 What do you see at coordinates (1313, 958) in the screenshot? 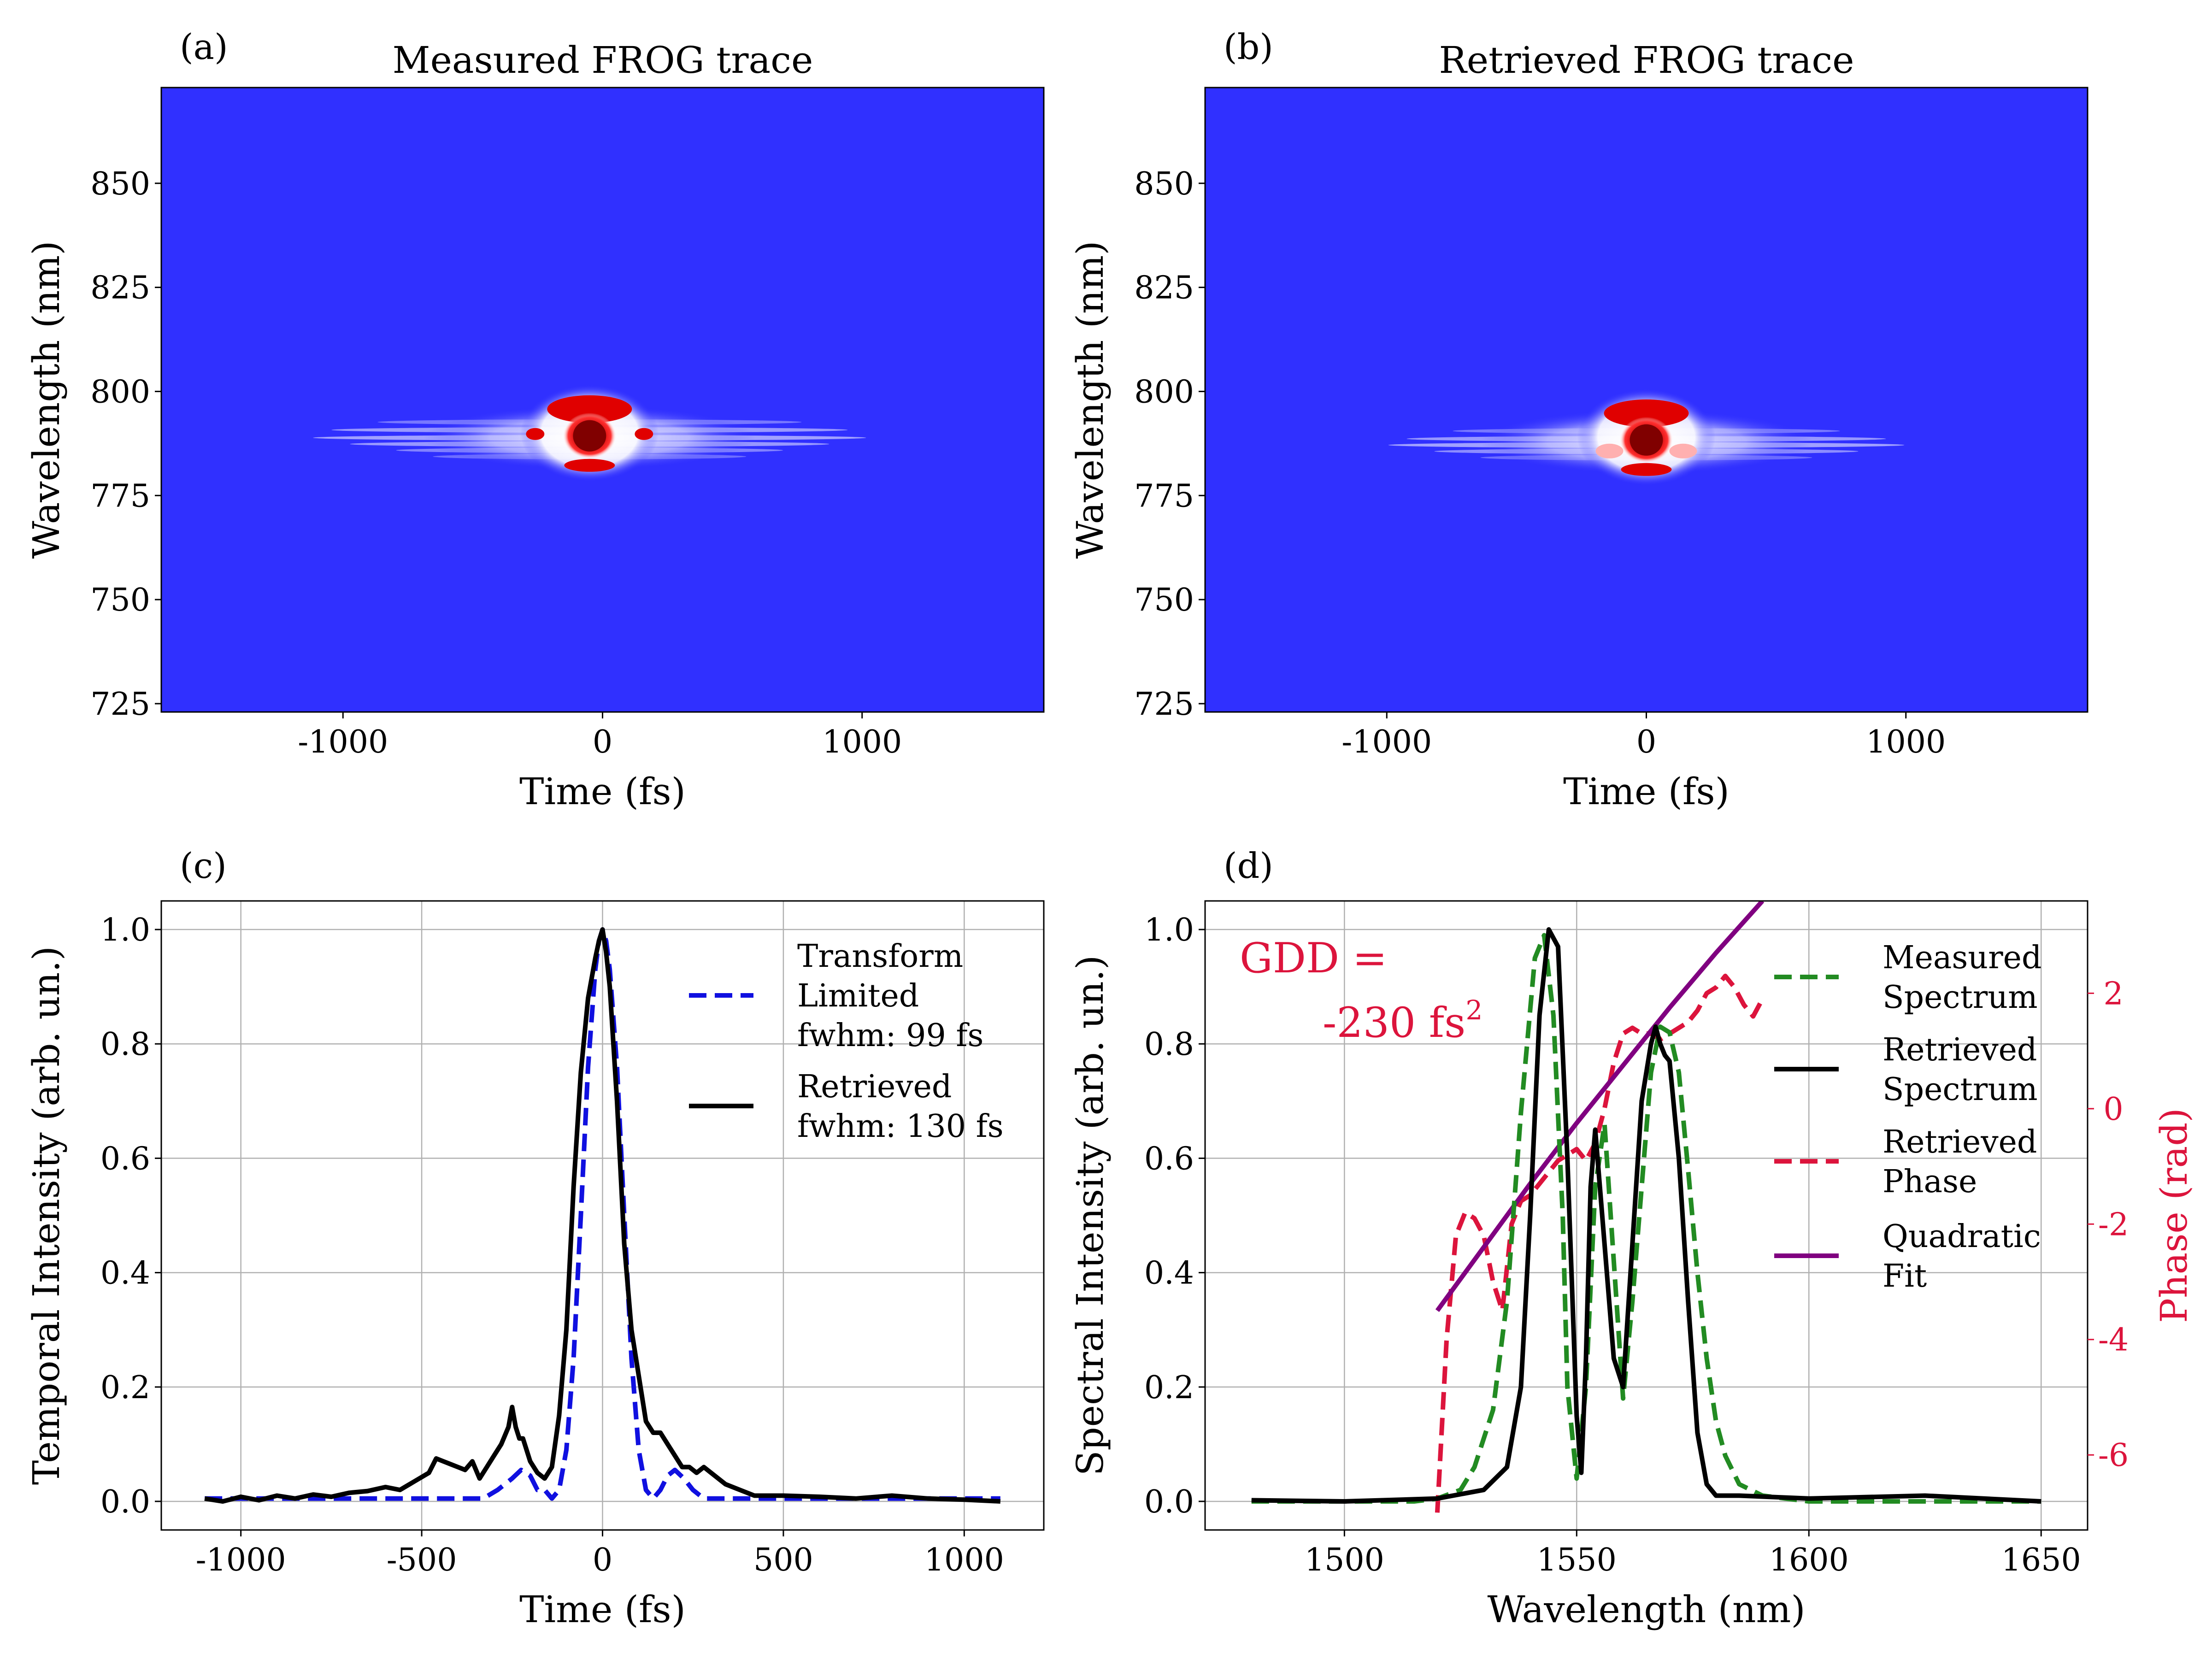
I see `gdd-annotation-line1: GDD =` at bounding box center [1313, 958].